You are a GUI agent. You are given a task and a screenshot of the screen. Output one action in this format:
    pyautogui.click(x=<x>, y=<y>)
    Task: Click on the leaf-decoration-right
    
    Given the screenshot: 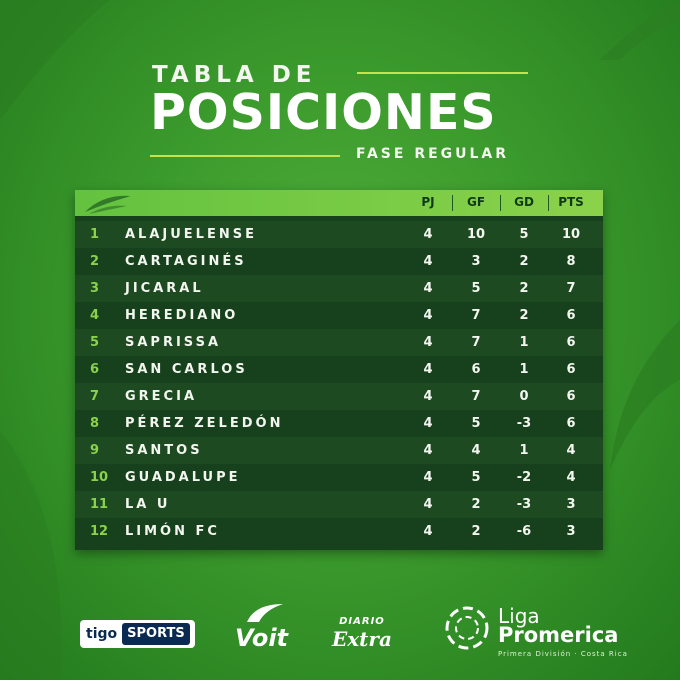 What is the action you would take?
    pyautogui.click(x=645, y=395)
    